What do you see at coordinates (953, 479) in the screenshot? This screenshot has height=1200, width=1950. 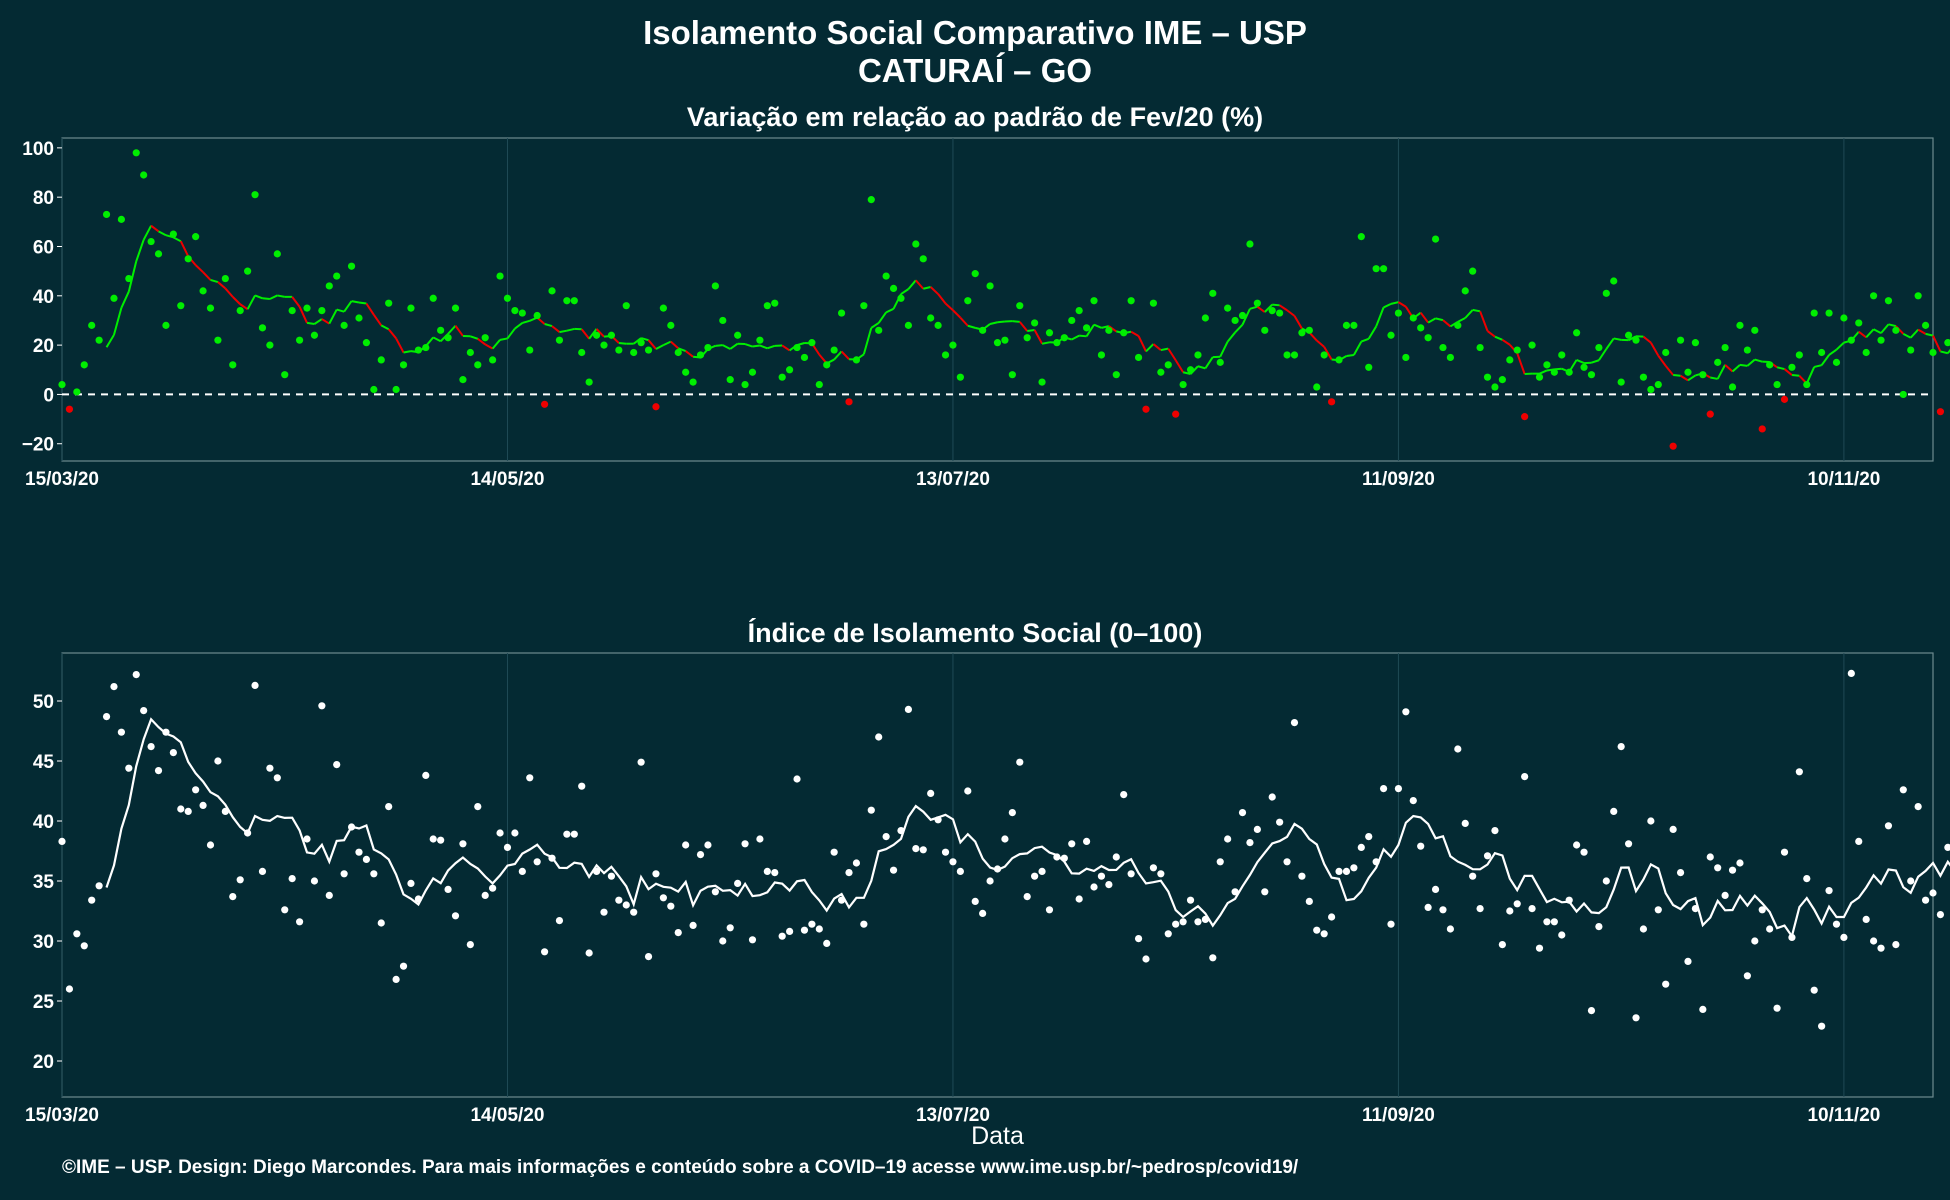 I see `top-x-tick-label: 13/07/20` at bounding box center [953, 479].